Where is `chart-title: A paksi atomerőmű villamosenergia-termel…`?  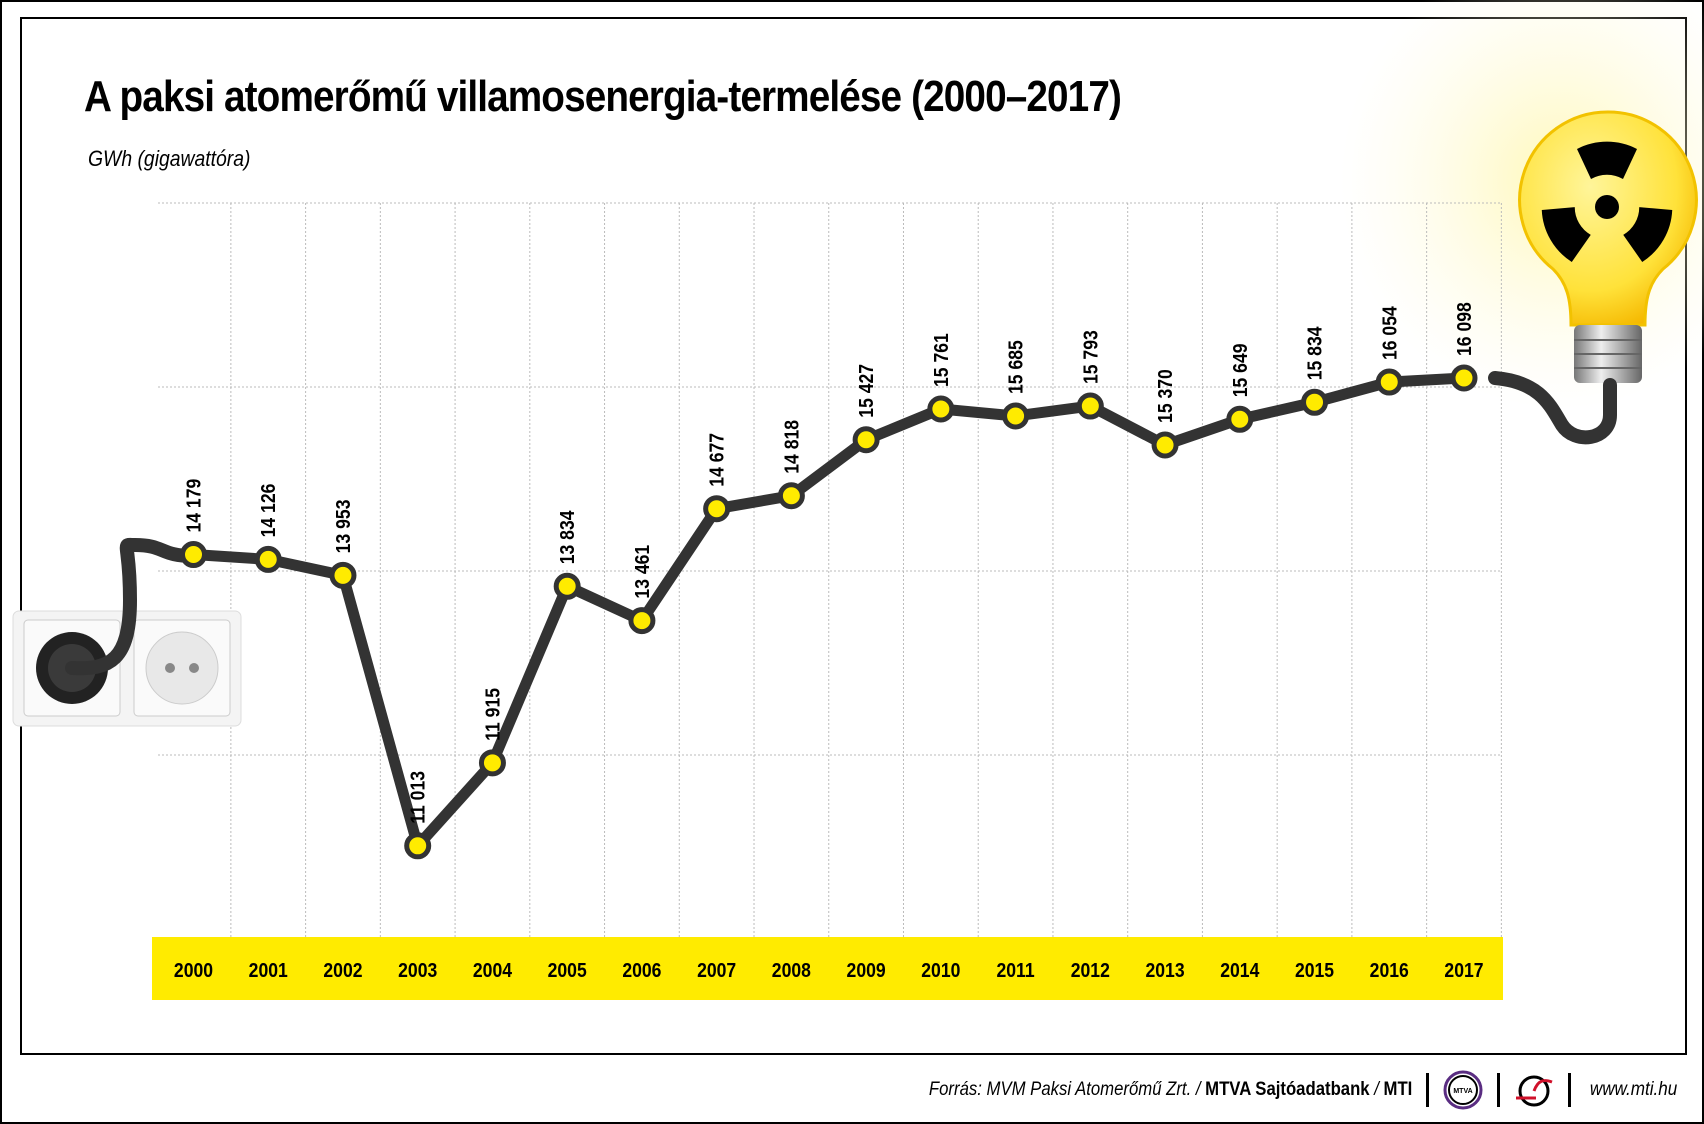 chart-title: A paksi atomerőmű villamosenergia-termel… is located at coordinates (603, 96).